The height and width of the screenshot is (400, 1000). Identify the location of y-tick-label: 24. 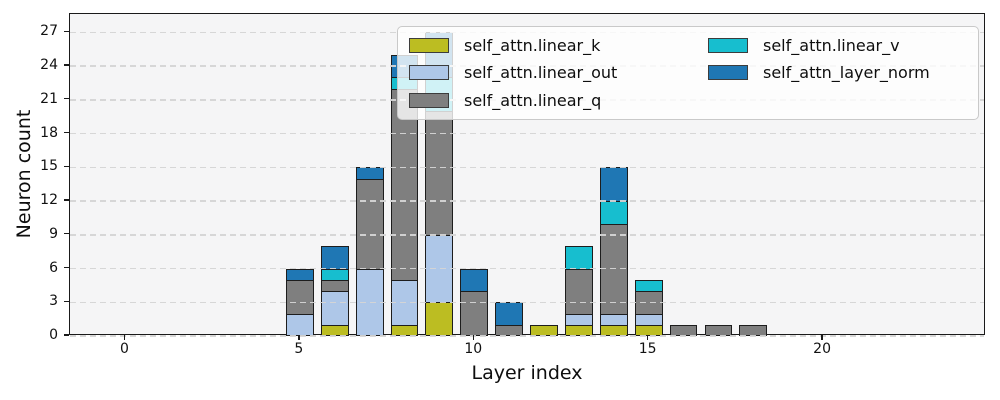
(49, 65).